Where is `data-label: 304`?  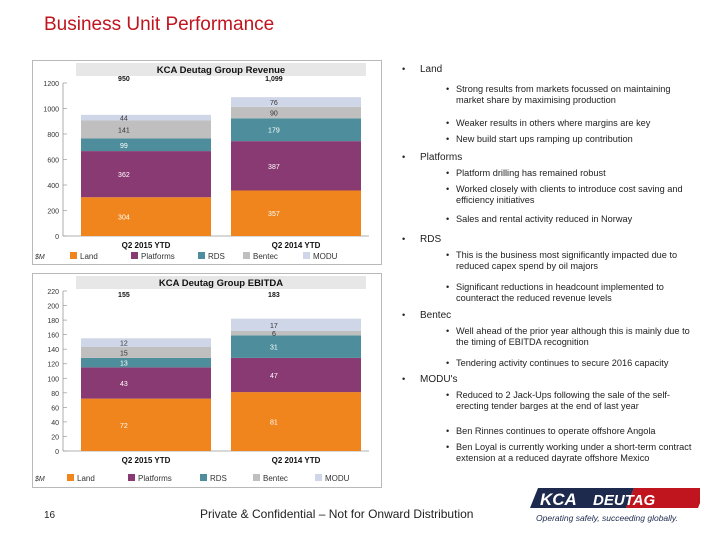 data-label: 304 is located at coordinates (124, 218).